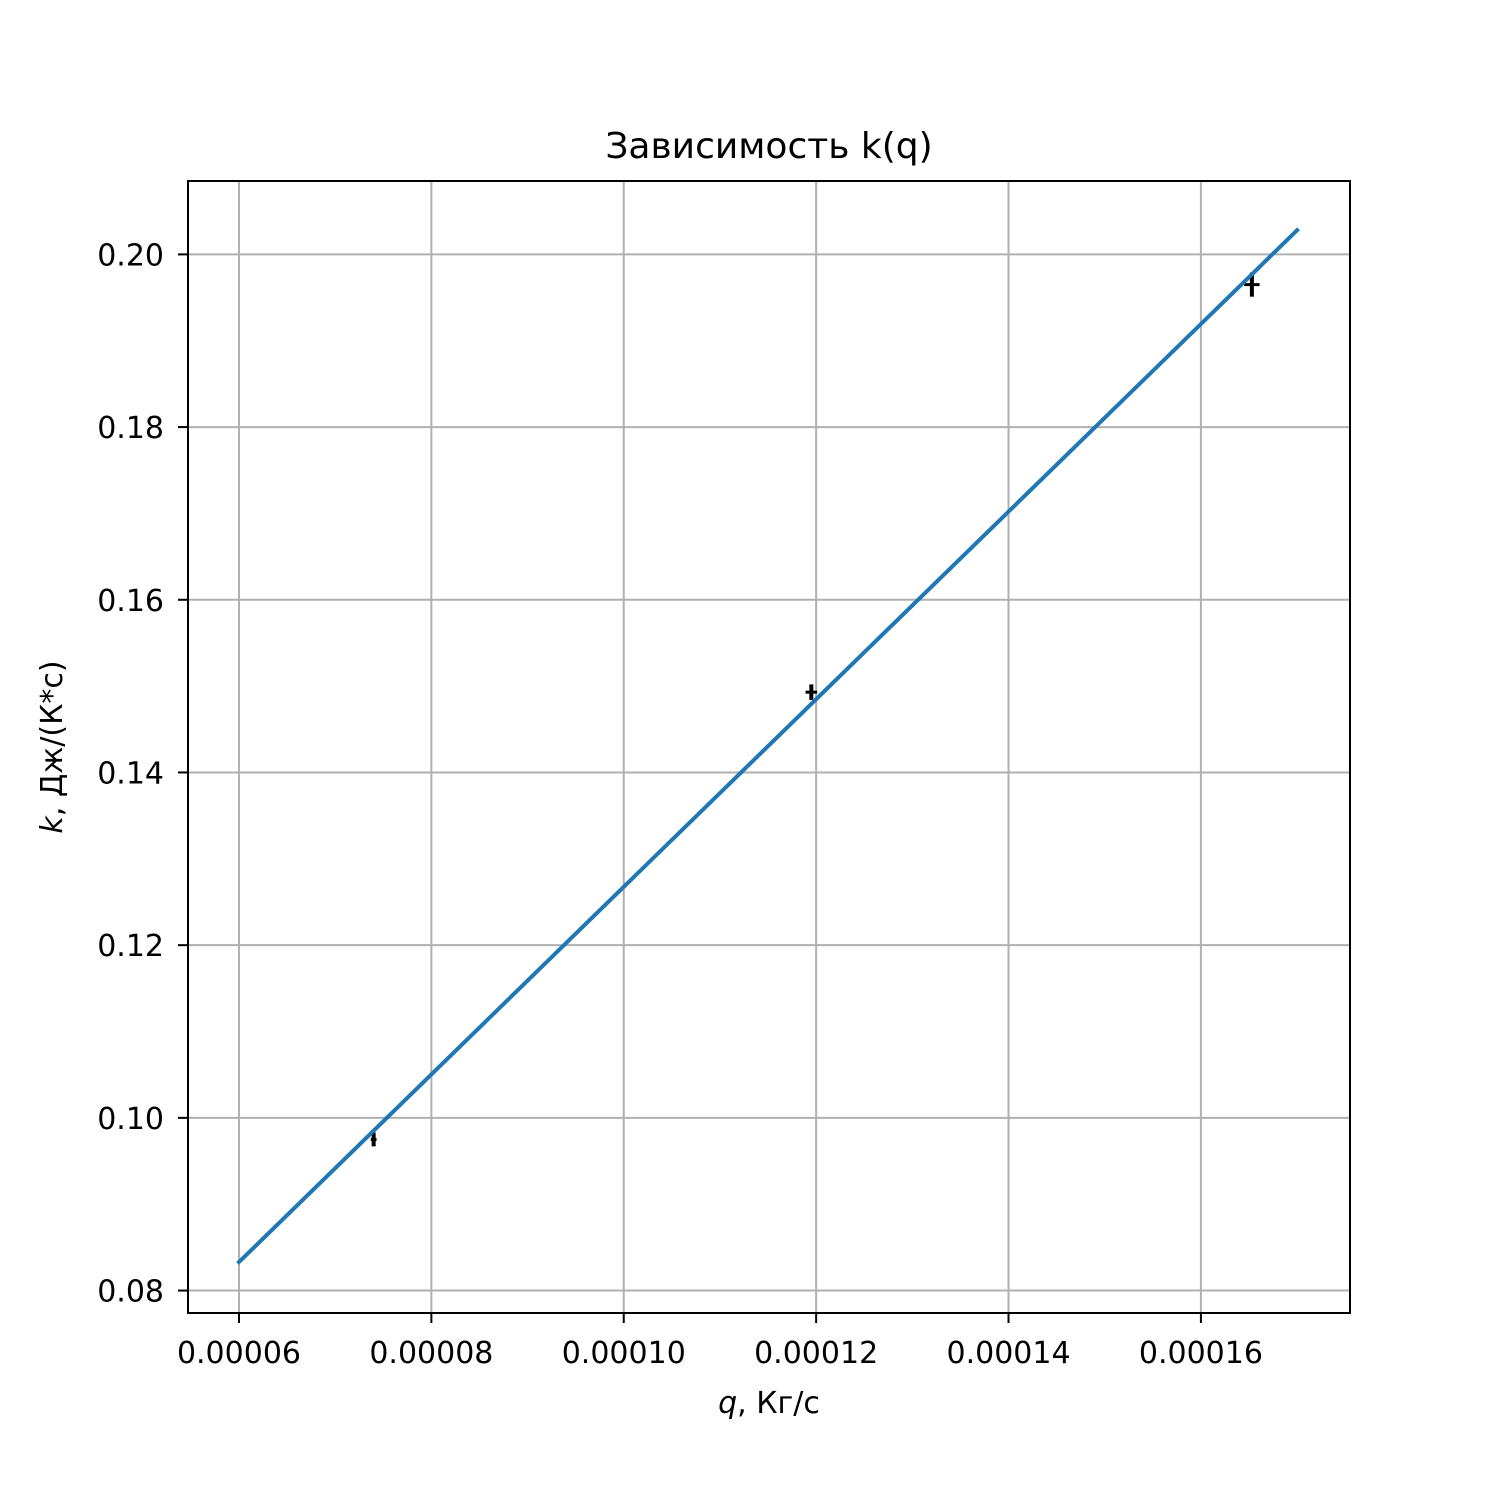 Image resolution: width=1500 pixels, height=1500 pixels. What do you see at coordinates (52, 824) in the screenshot?
I see `y-axis-label-variable: k` at bounding box center [52, 824].